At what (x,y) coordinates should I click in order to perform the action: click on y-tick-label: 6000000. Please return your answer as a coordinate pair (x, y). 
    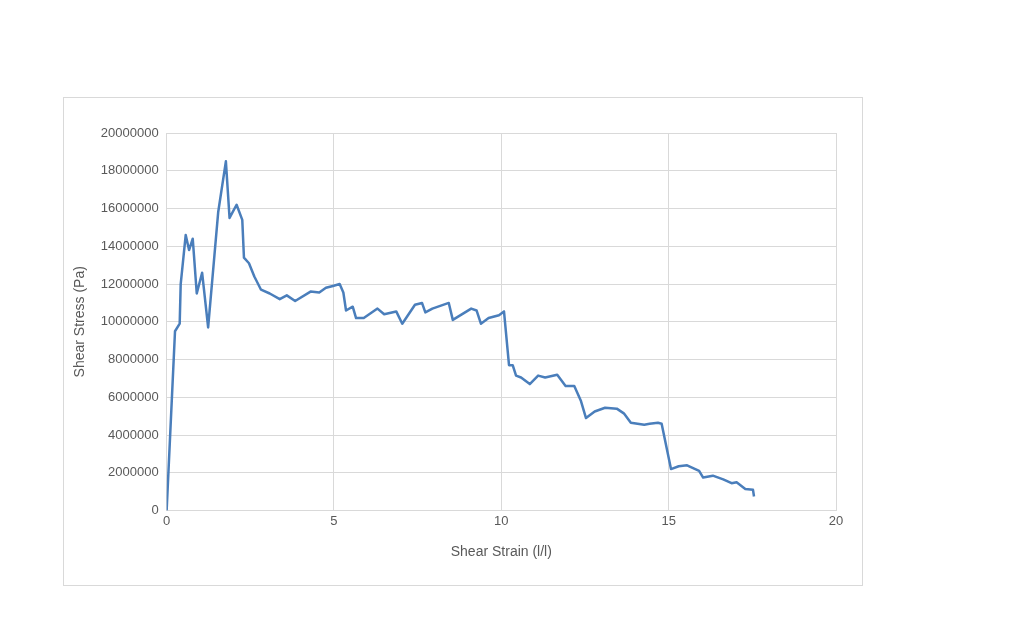
    Looking at the image, I should click on (133, 396).